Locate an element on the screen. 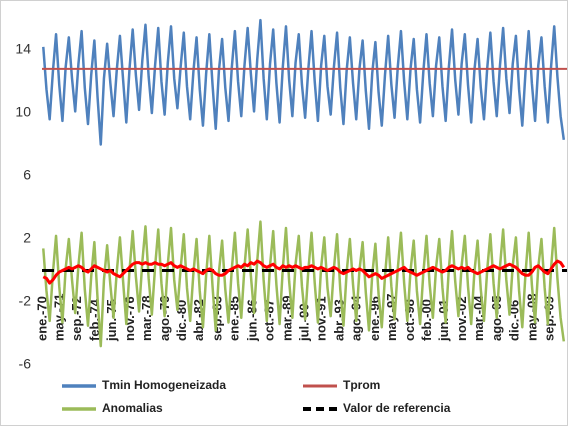  y-tick-label: 6 is located at coordinates (27, 175).